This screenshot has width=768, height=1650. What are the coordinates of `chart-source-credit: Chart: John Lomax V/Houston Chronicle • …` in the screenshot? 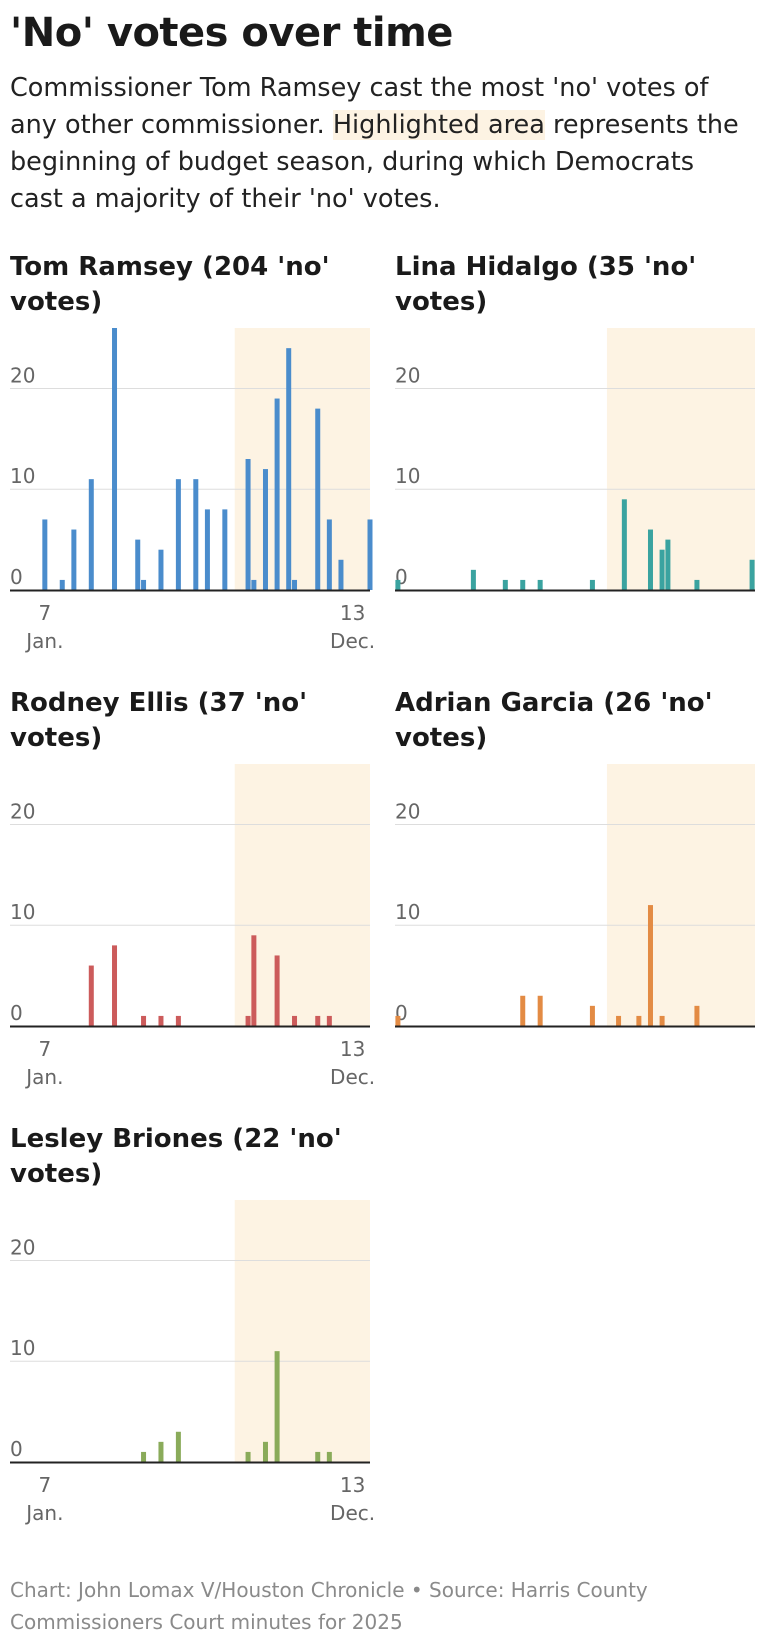 It's located at (329, 1606).